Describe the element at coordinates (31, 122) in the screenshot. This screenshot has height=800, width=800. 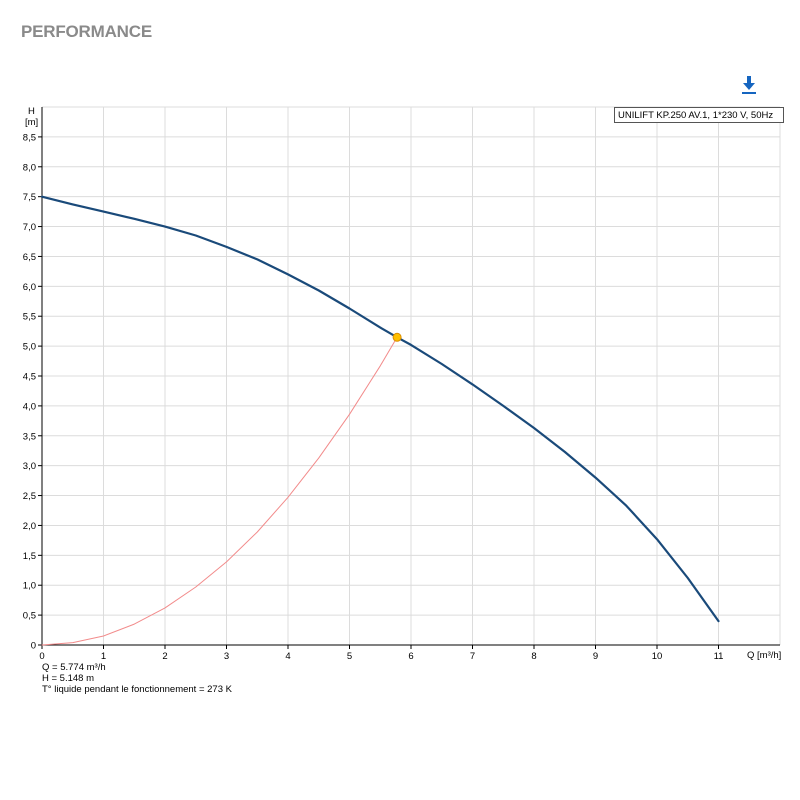
I see `y-axis-unit: [m]` at that location.